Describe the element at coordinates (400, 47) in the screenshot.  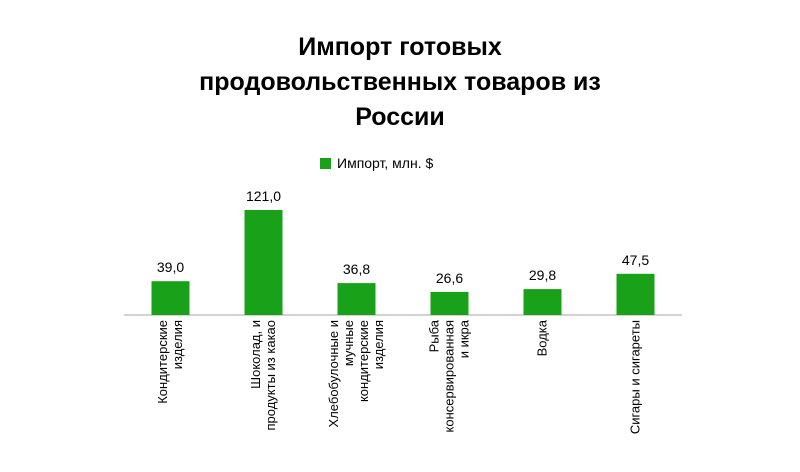
I see `chart-title-line-1: Импорт готовых` at that location.